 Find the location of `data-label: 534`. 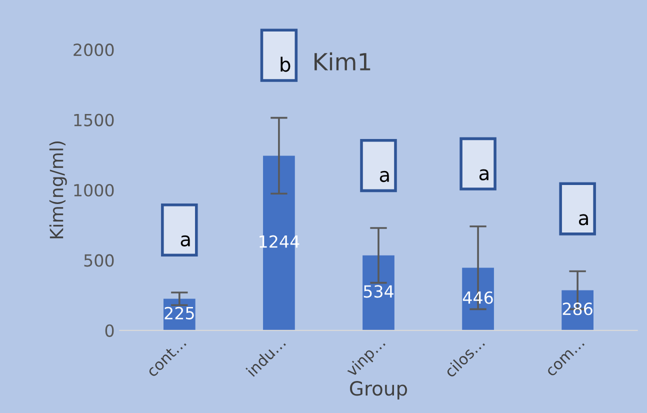

data-label: 534 is located at coordinates (379, 291).